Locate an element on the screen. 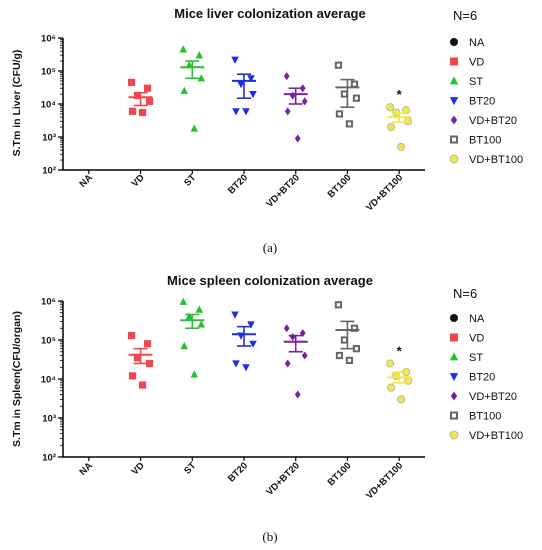 This screenshot has width=542, height=550. spleen-legend: N=6 NA VD ST BT20 VD+BT20 BT100 VD+BT100 is located at coordinates (486, 364).